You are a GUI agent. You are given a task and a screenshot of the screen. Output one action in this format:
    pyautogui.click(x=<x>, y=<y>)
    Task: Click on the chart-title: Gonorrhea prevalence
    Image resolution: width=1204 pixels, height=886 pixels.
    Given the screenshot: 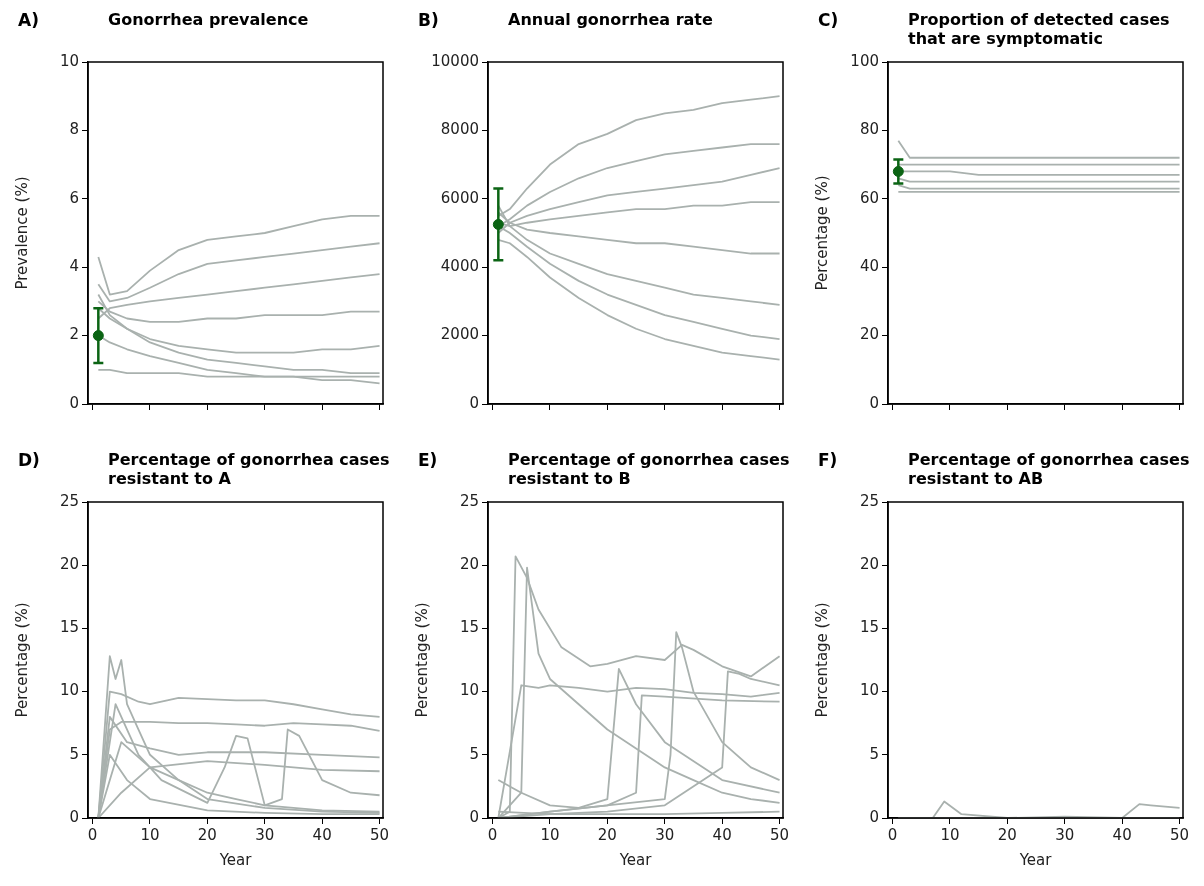 What is the action you would take?
    pyautogui.click(x=209, y=19)
    